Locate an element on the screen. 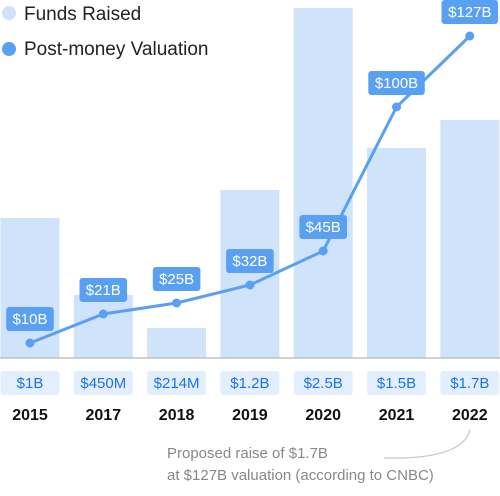 The height and width of the screenshot is (496, 500). valuation-point-2022 is located at coordinates (470, 36).